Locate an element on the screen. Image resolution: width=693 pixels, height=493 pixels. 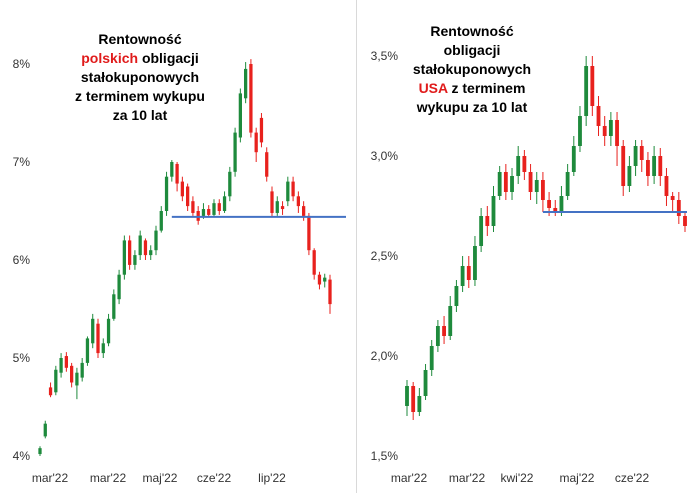
y-tick-label: 7% is located at coordinates (22, 162).